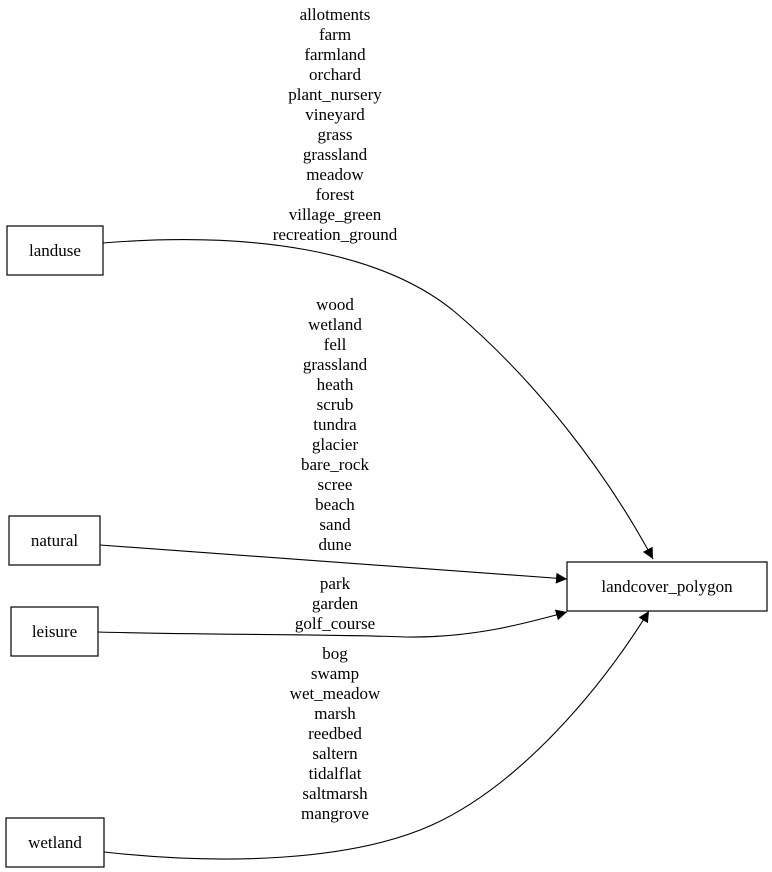 The height and width of the screenshot is (872, 772). I want to click on node-landuse: landuse, so click(55, 250).